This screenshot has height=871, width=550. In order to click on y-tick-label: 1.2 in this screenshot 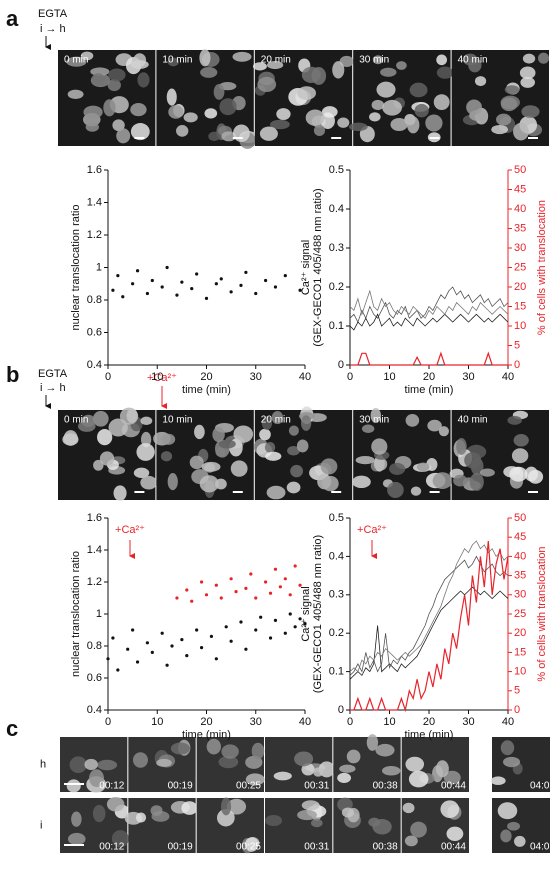, I will do `click(94, 235)`.